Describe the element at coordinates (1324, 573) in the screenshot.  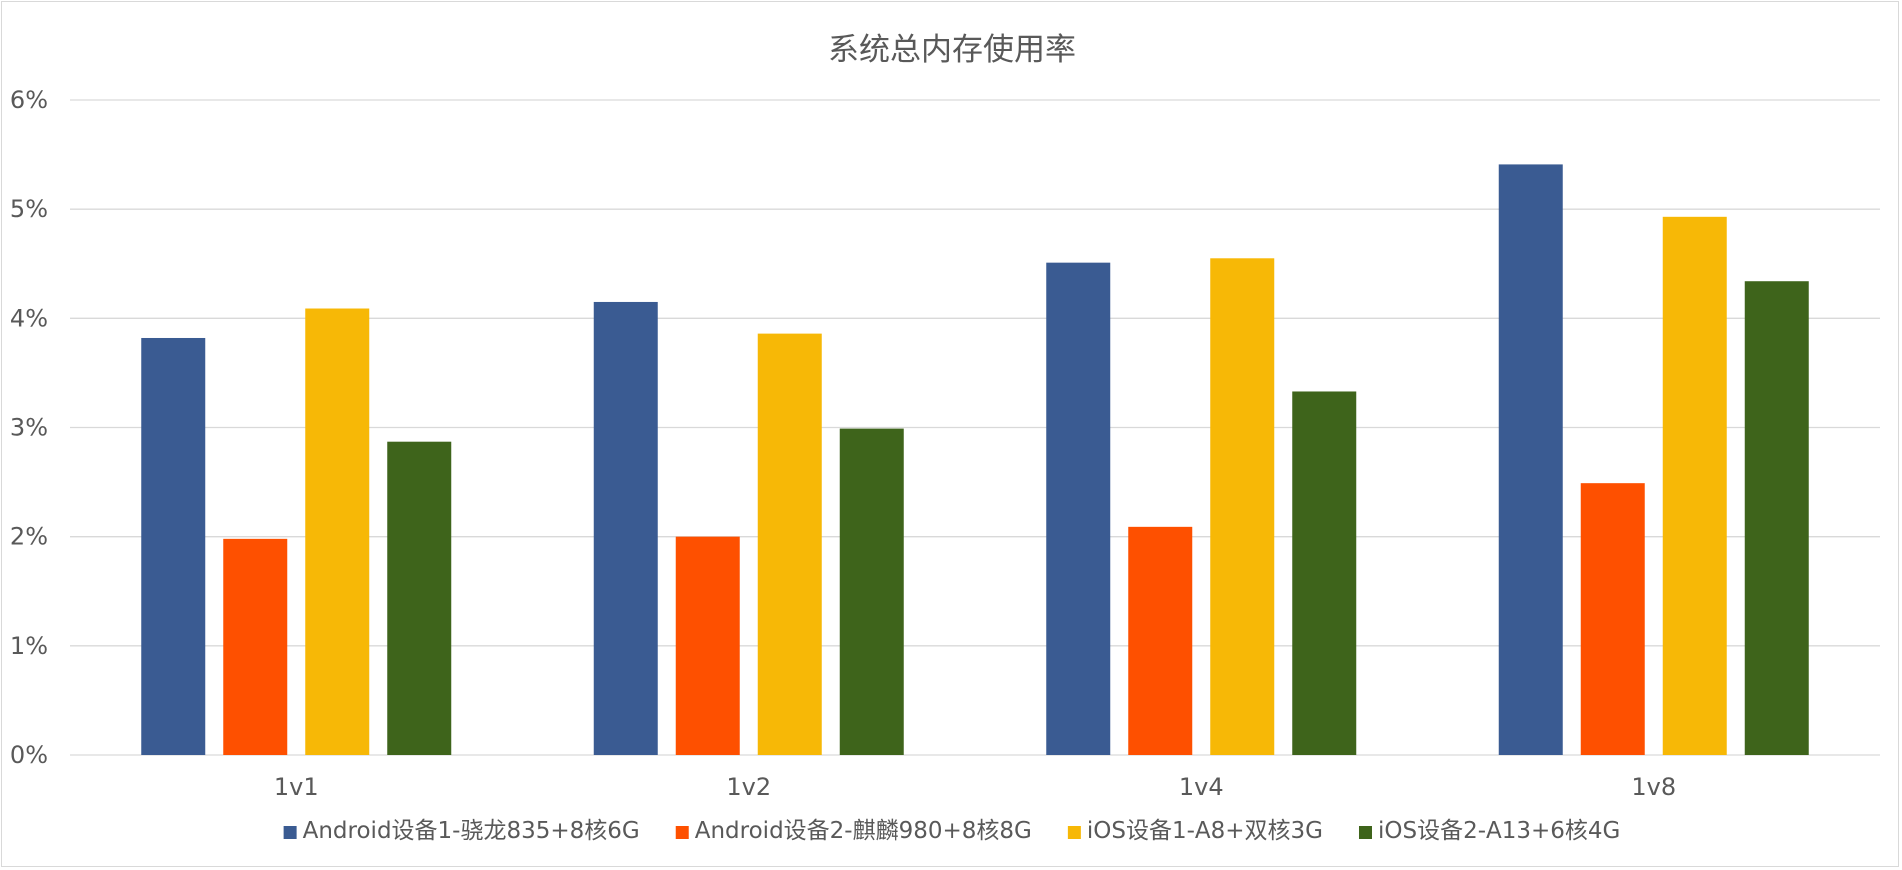
I see `bar-series-4-1v4` at that location.